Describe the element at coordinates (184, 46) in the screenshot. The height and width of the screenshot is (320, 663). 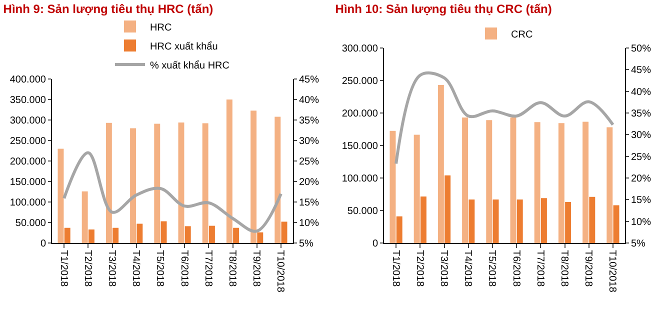
I see `legend-label: HRC xuất khẩu` at that location.